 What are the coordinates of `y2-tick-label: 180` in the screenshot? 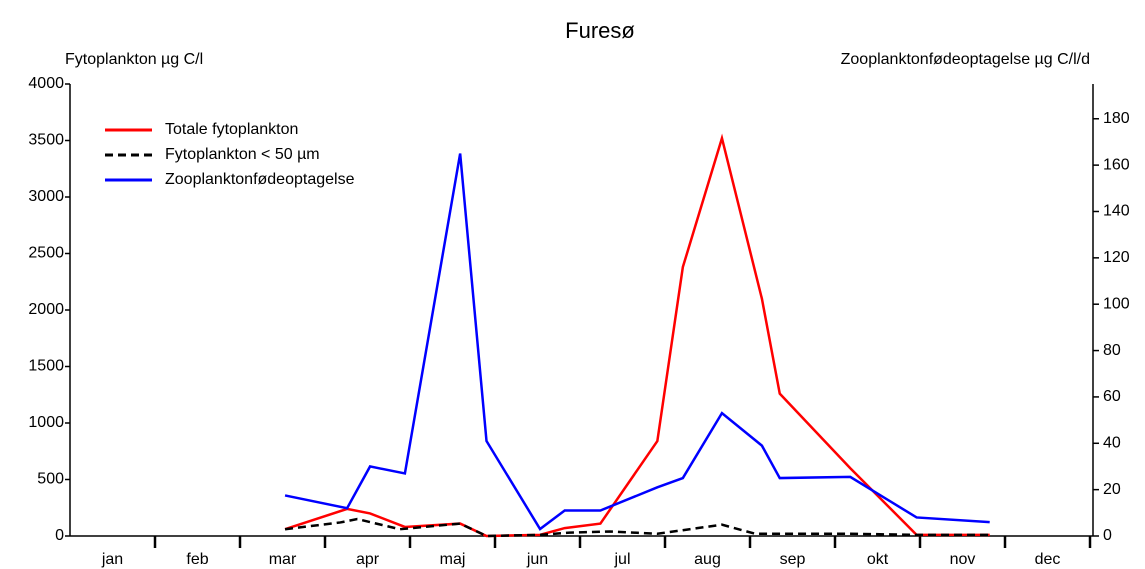 It's located at (1116, 118).